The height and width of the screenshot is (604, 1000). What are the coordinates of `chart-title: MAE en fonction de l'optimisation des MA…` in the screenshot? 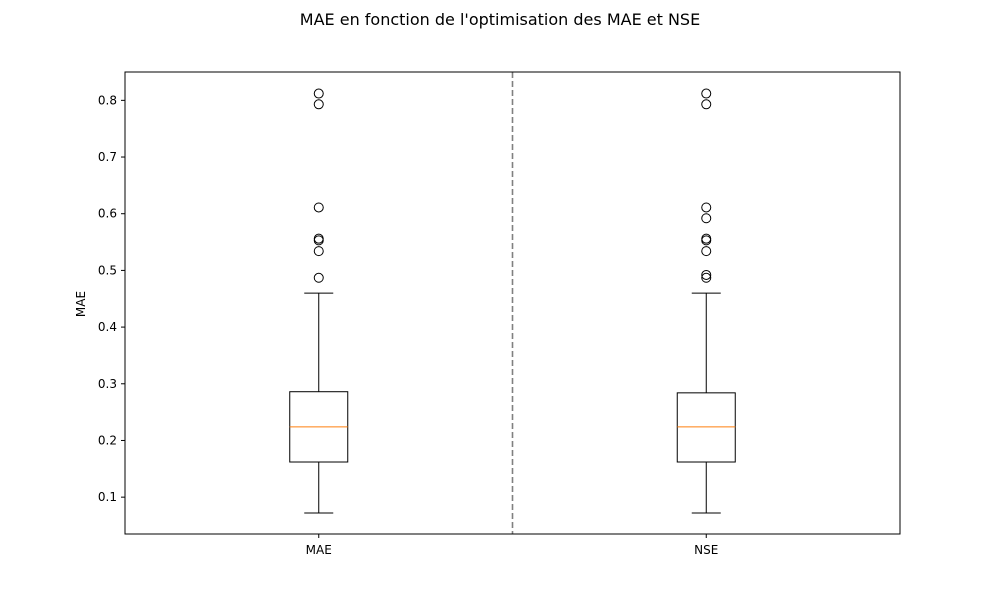 It's located at (500, 19).